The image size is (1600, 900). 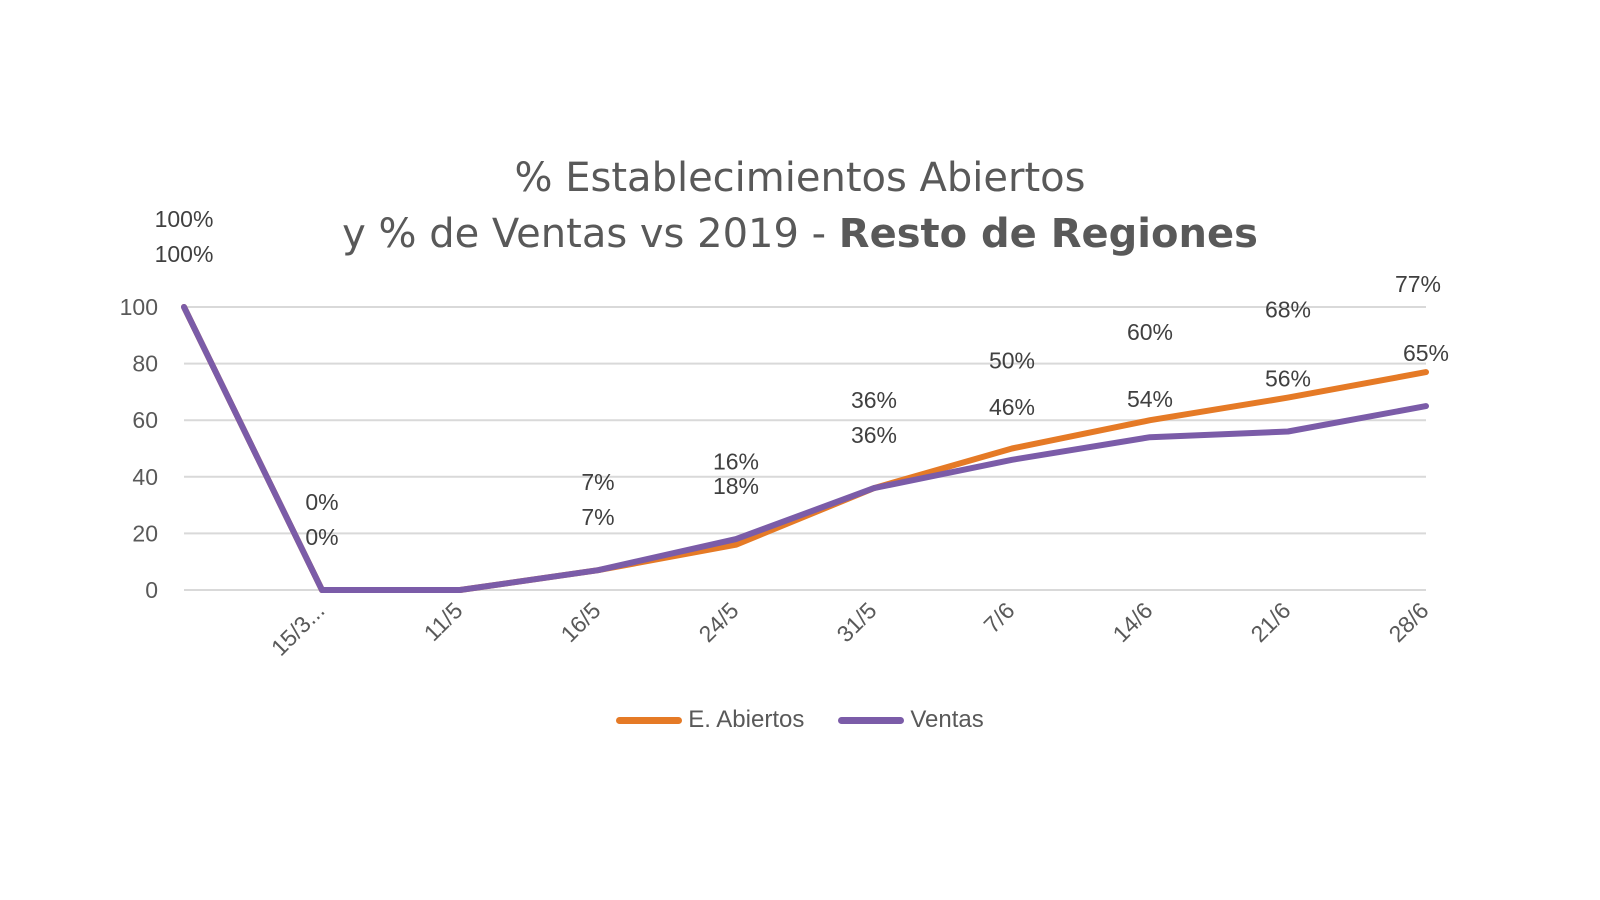 What do you see at coordinates (139, 307) in the screenshot?
I see `y-tick-label-100: 100` at bounding box center [139, 307].